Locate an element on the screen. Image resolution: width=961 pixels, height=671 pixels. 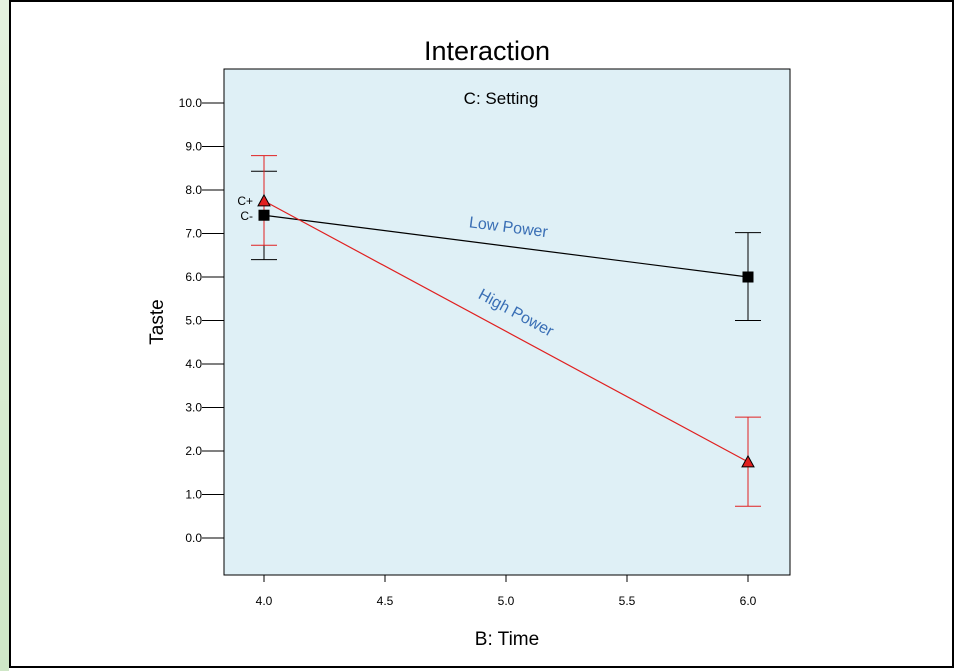
y-tick-label: 4.0 is located at coordinates (193, 364).